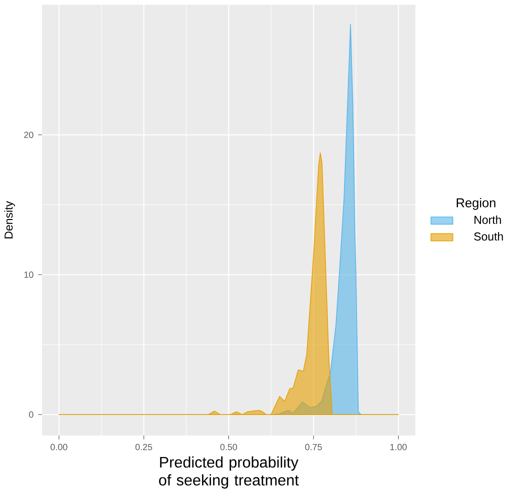 The height and width of the screenshot is (493, 510). I want to click on x-tick-label: 1.00, so click(398, 447).